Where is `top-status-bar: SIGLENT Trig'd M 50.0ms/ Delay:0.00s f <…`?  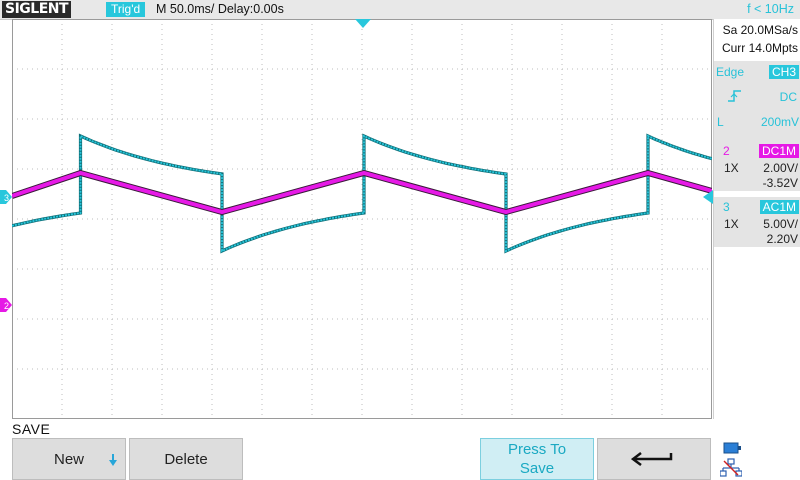
top-status-bar: SIGLENT Trig'd M 50.0ms/ Delay:0.00s f <… is located at coordinates (400, 10).